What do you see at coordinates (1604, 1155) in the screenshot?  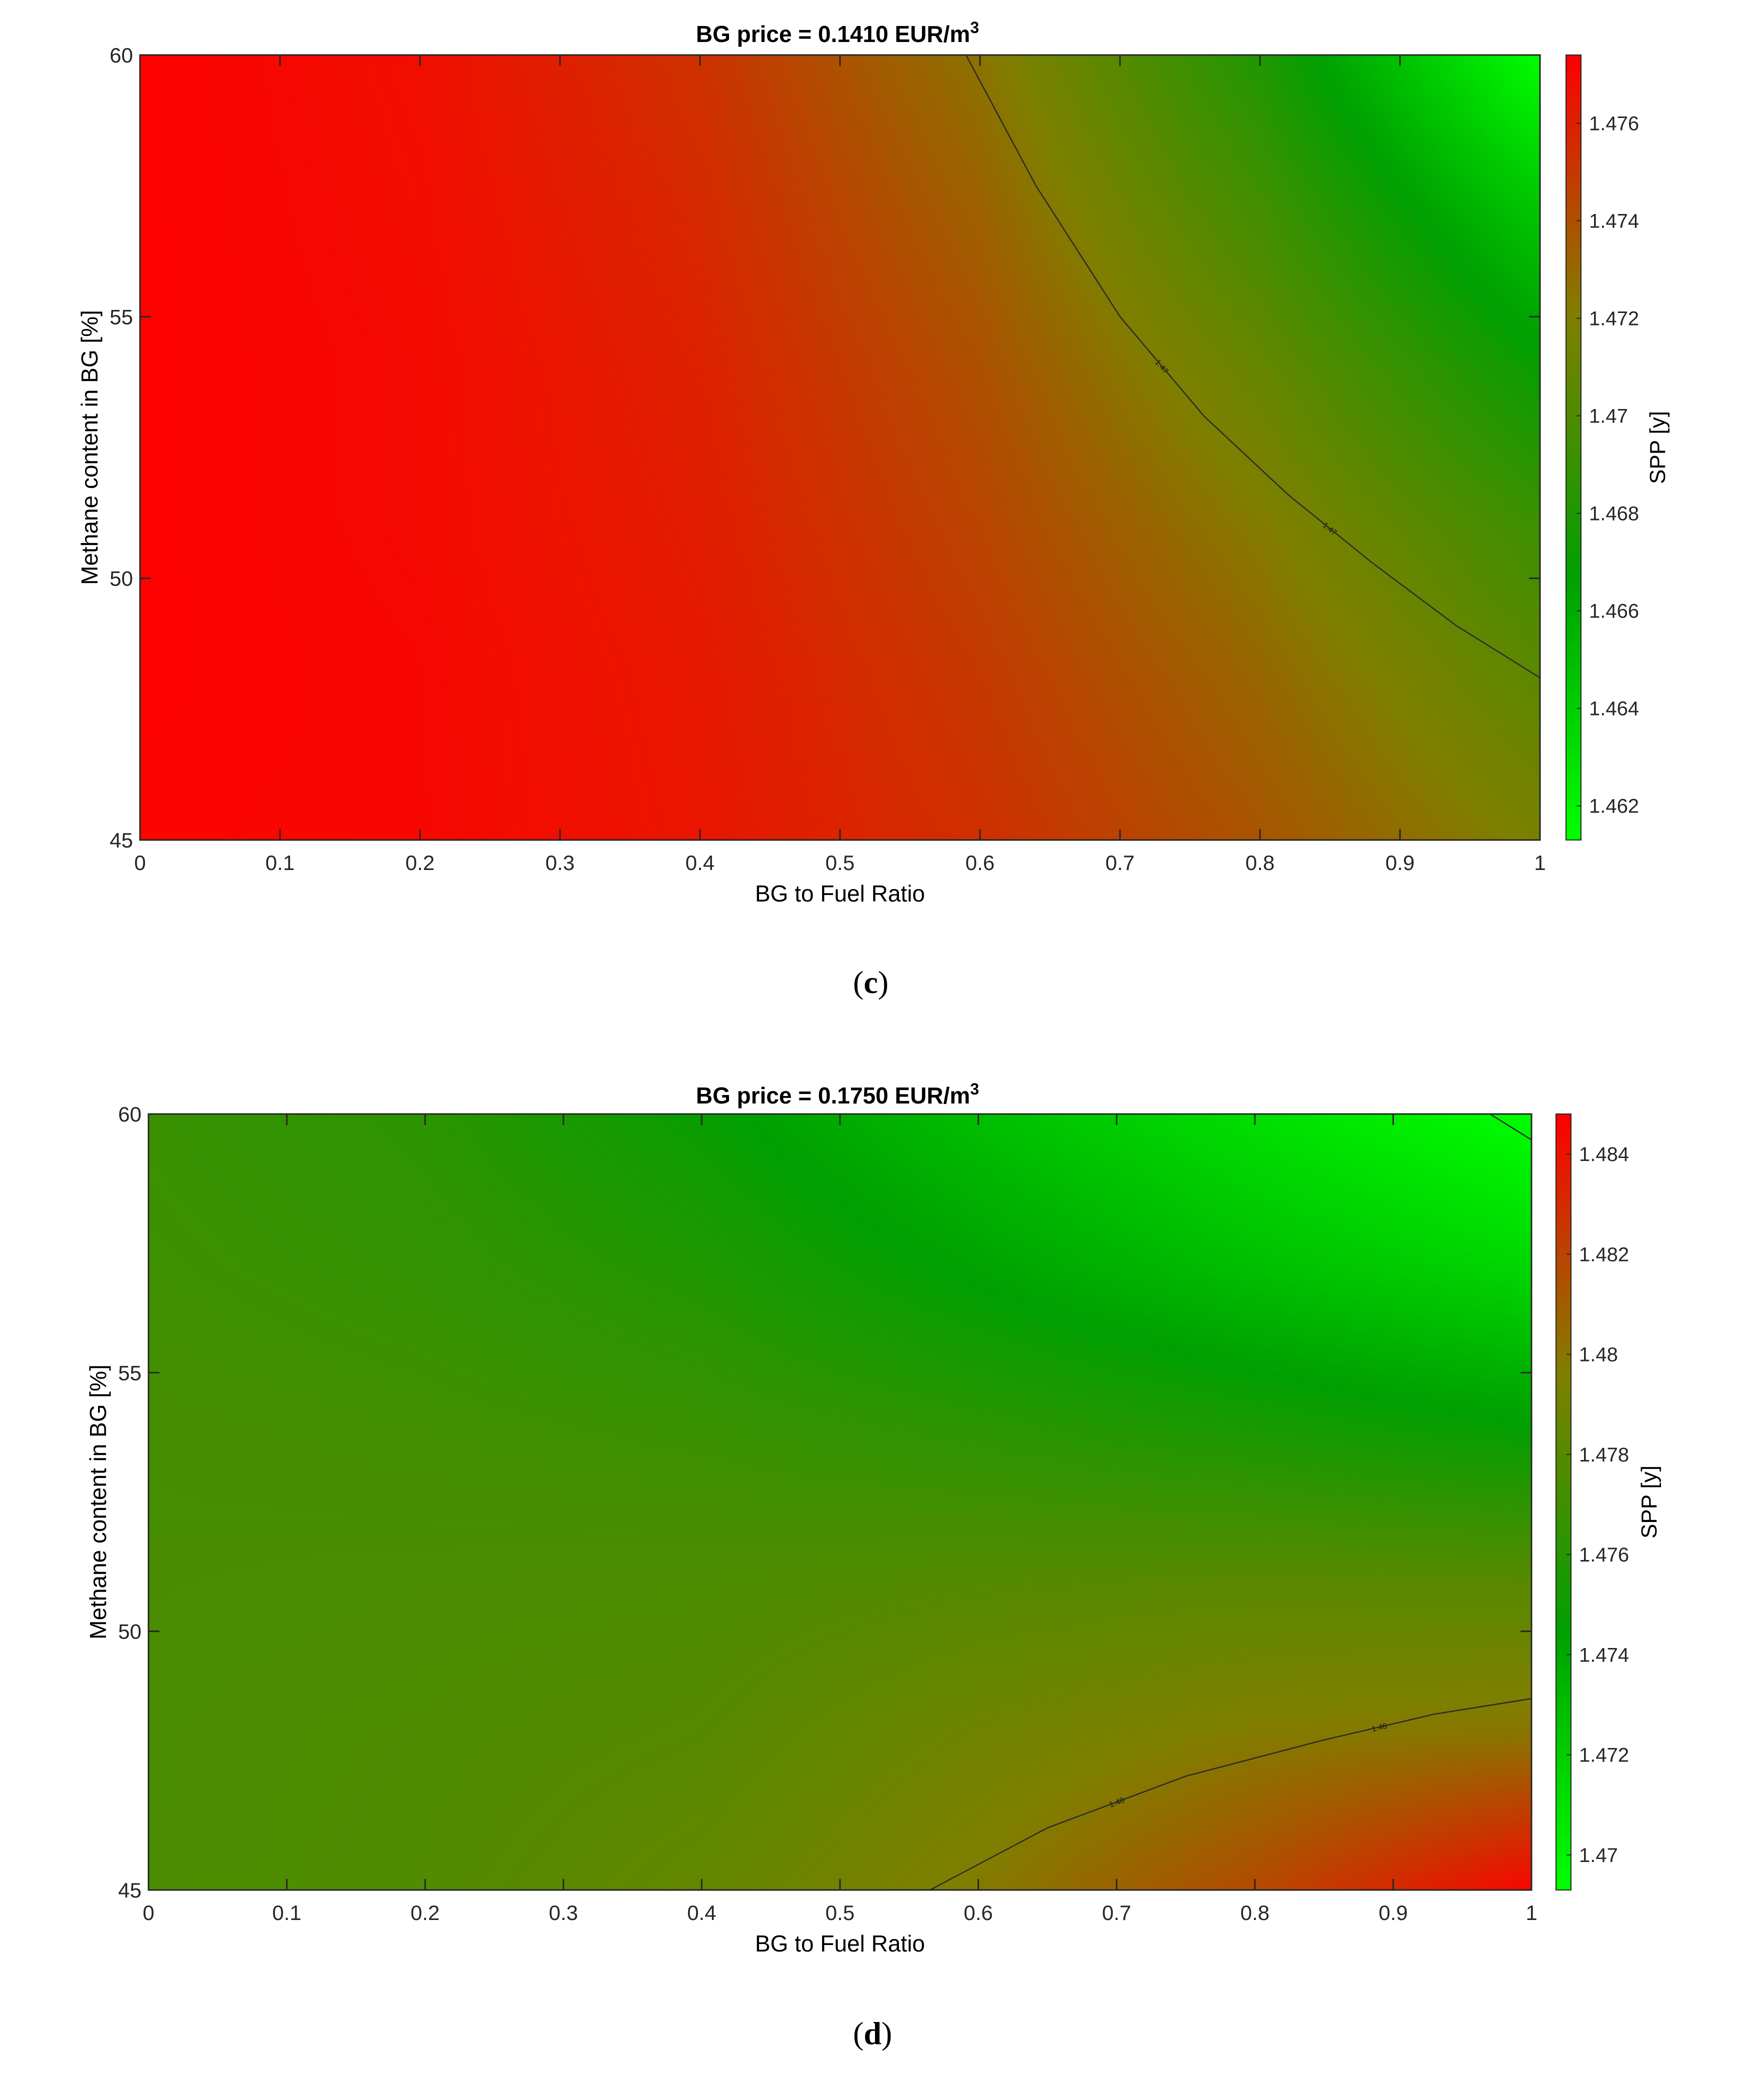 I see `colorbar-tick-label: 1.484` at bounding box center [1604, 1155].